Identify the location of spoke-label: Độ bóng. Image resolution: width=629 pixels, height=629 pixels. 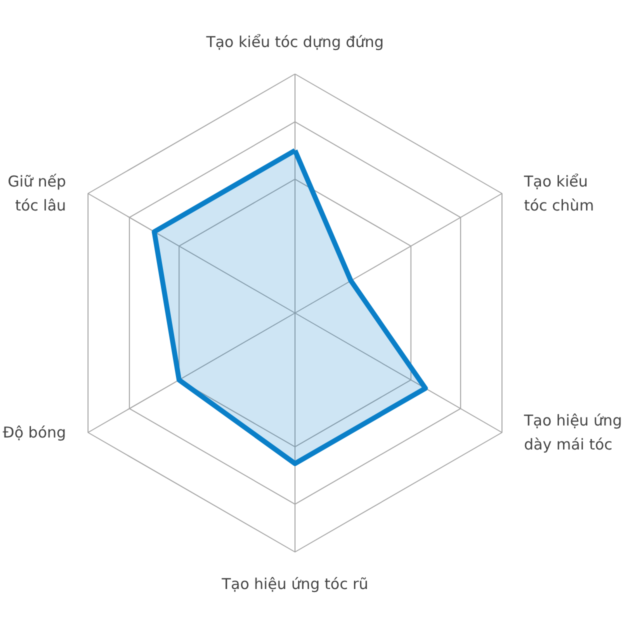
(34, 433).